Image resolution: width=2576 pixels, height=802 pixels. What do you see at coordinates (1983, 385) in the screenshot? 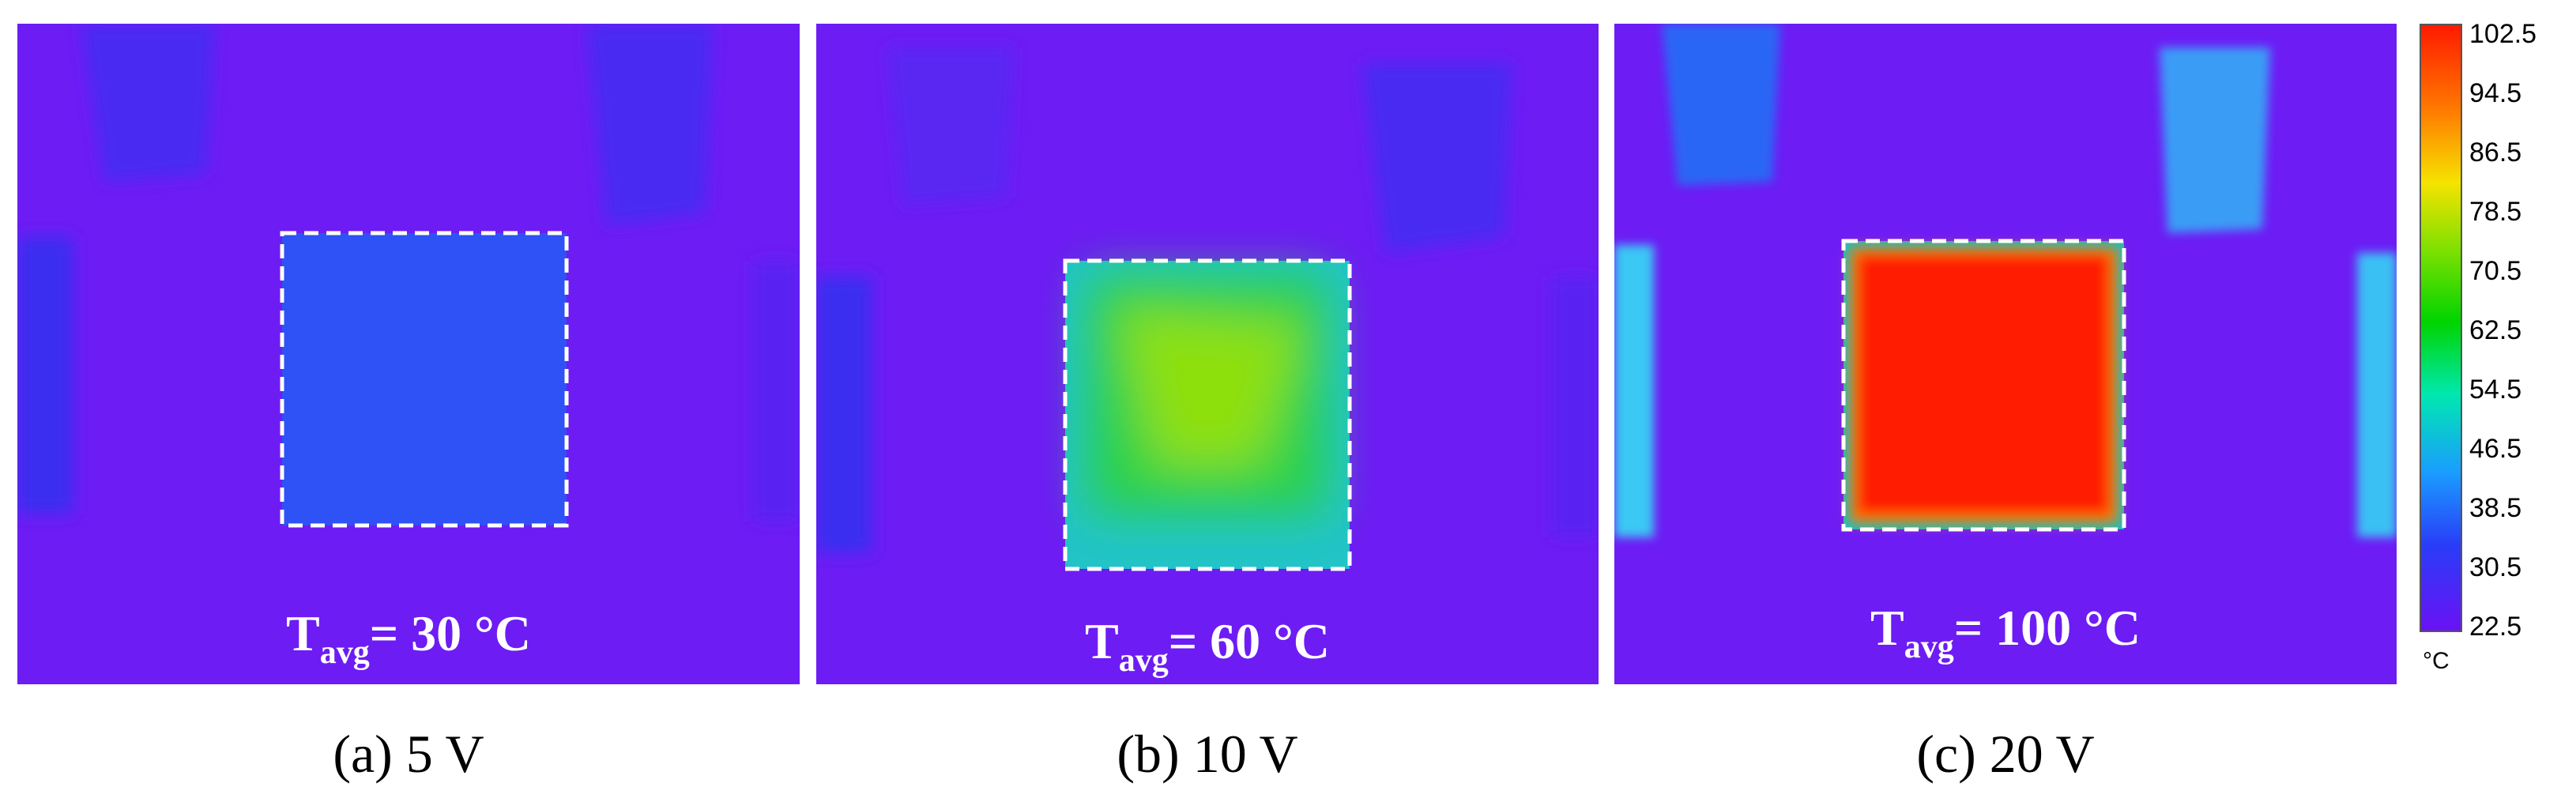
I see `dashed-roi-box-c` at bounding box center [1983, 385].